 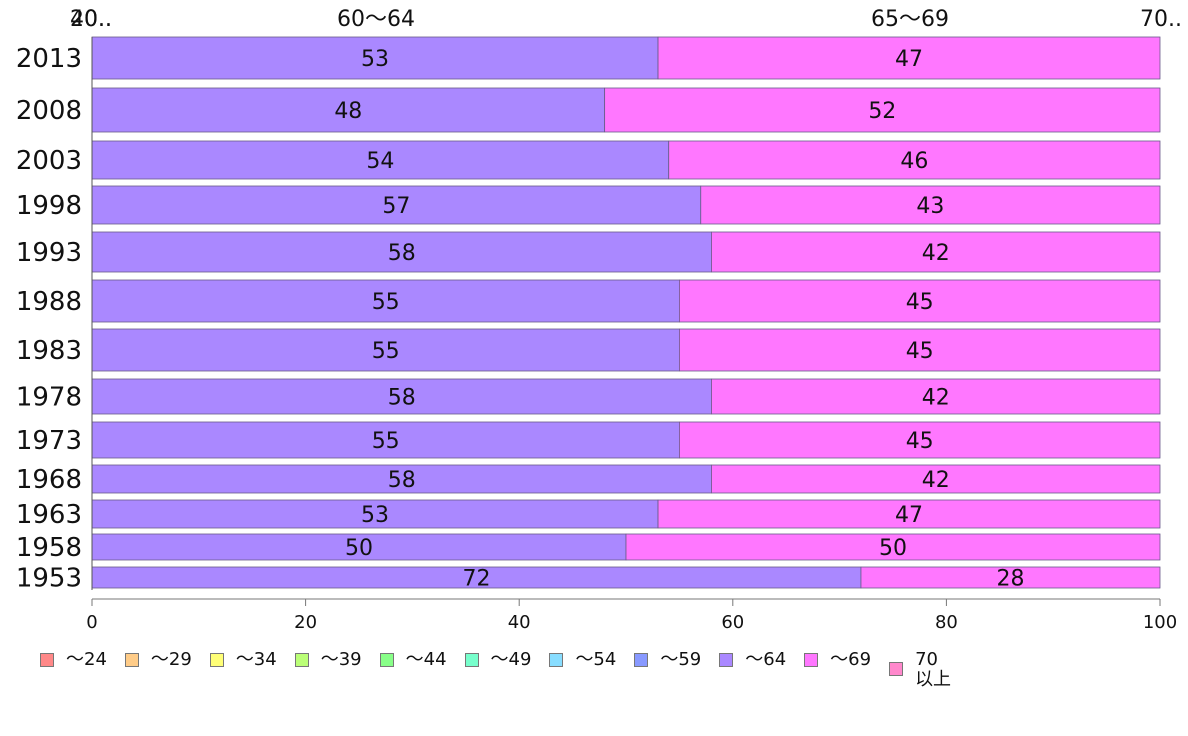 I want to click on legend-item: 〜44, so click(x=413, y=659).